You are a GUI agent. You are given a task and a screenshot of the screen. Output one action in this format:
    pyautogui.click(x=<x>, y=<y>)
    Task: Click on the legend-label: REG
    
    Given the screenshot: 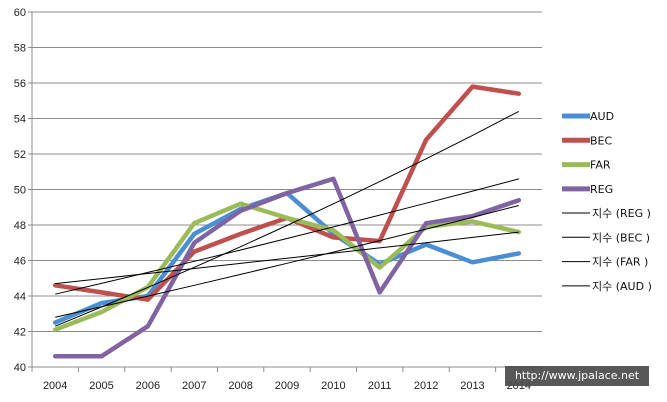 What is the action you would take?
    pyautogui.click(x=601, y=189)
    